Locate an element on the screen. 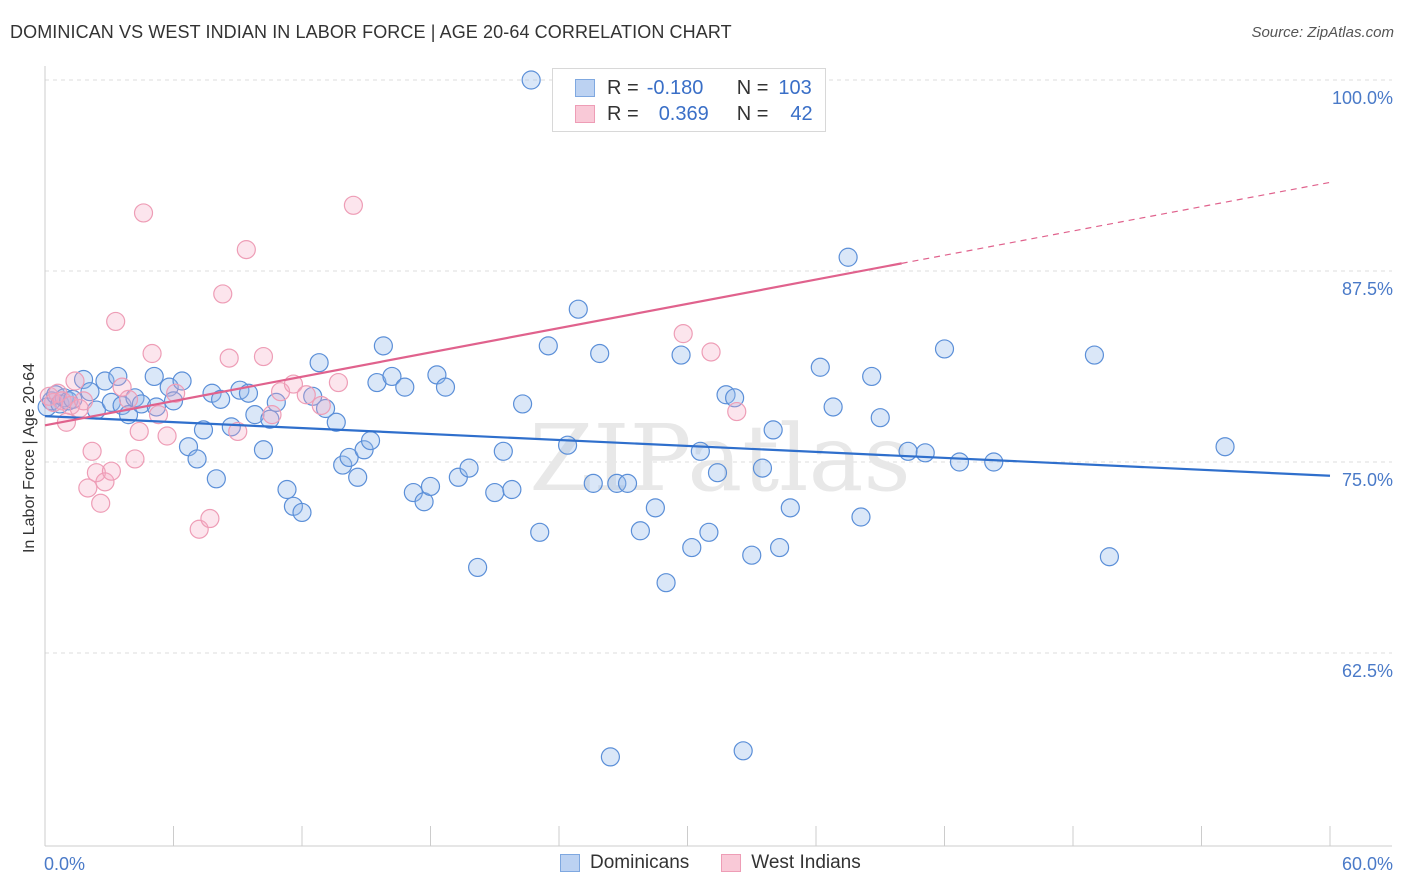  x-tick-label: 60.0% is located at coordinates (1367, 864).